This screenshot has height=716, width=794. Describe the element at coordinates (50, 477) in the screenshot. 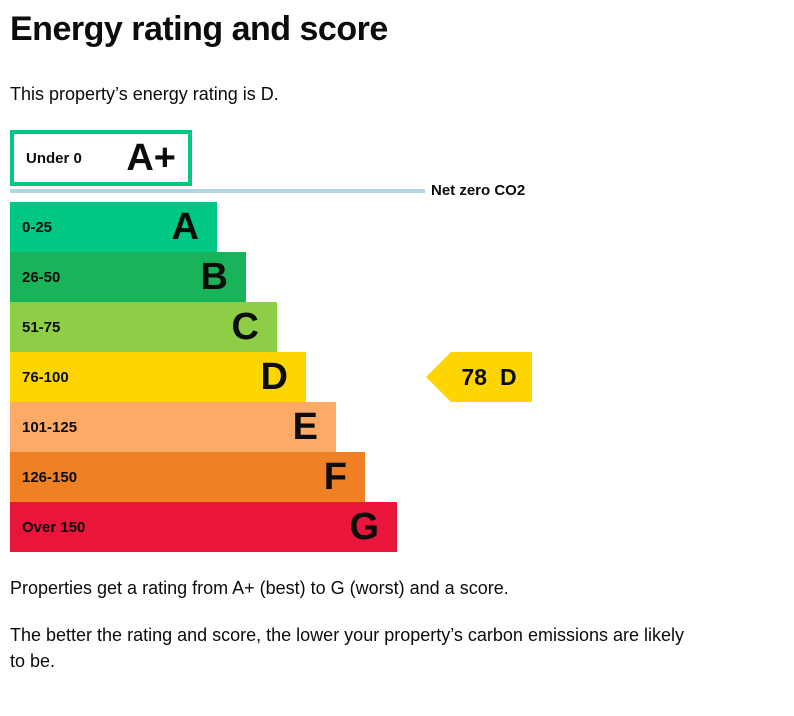

I see `band-range-label: 126-150` at that location.